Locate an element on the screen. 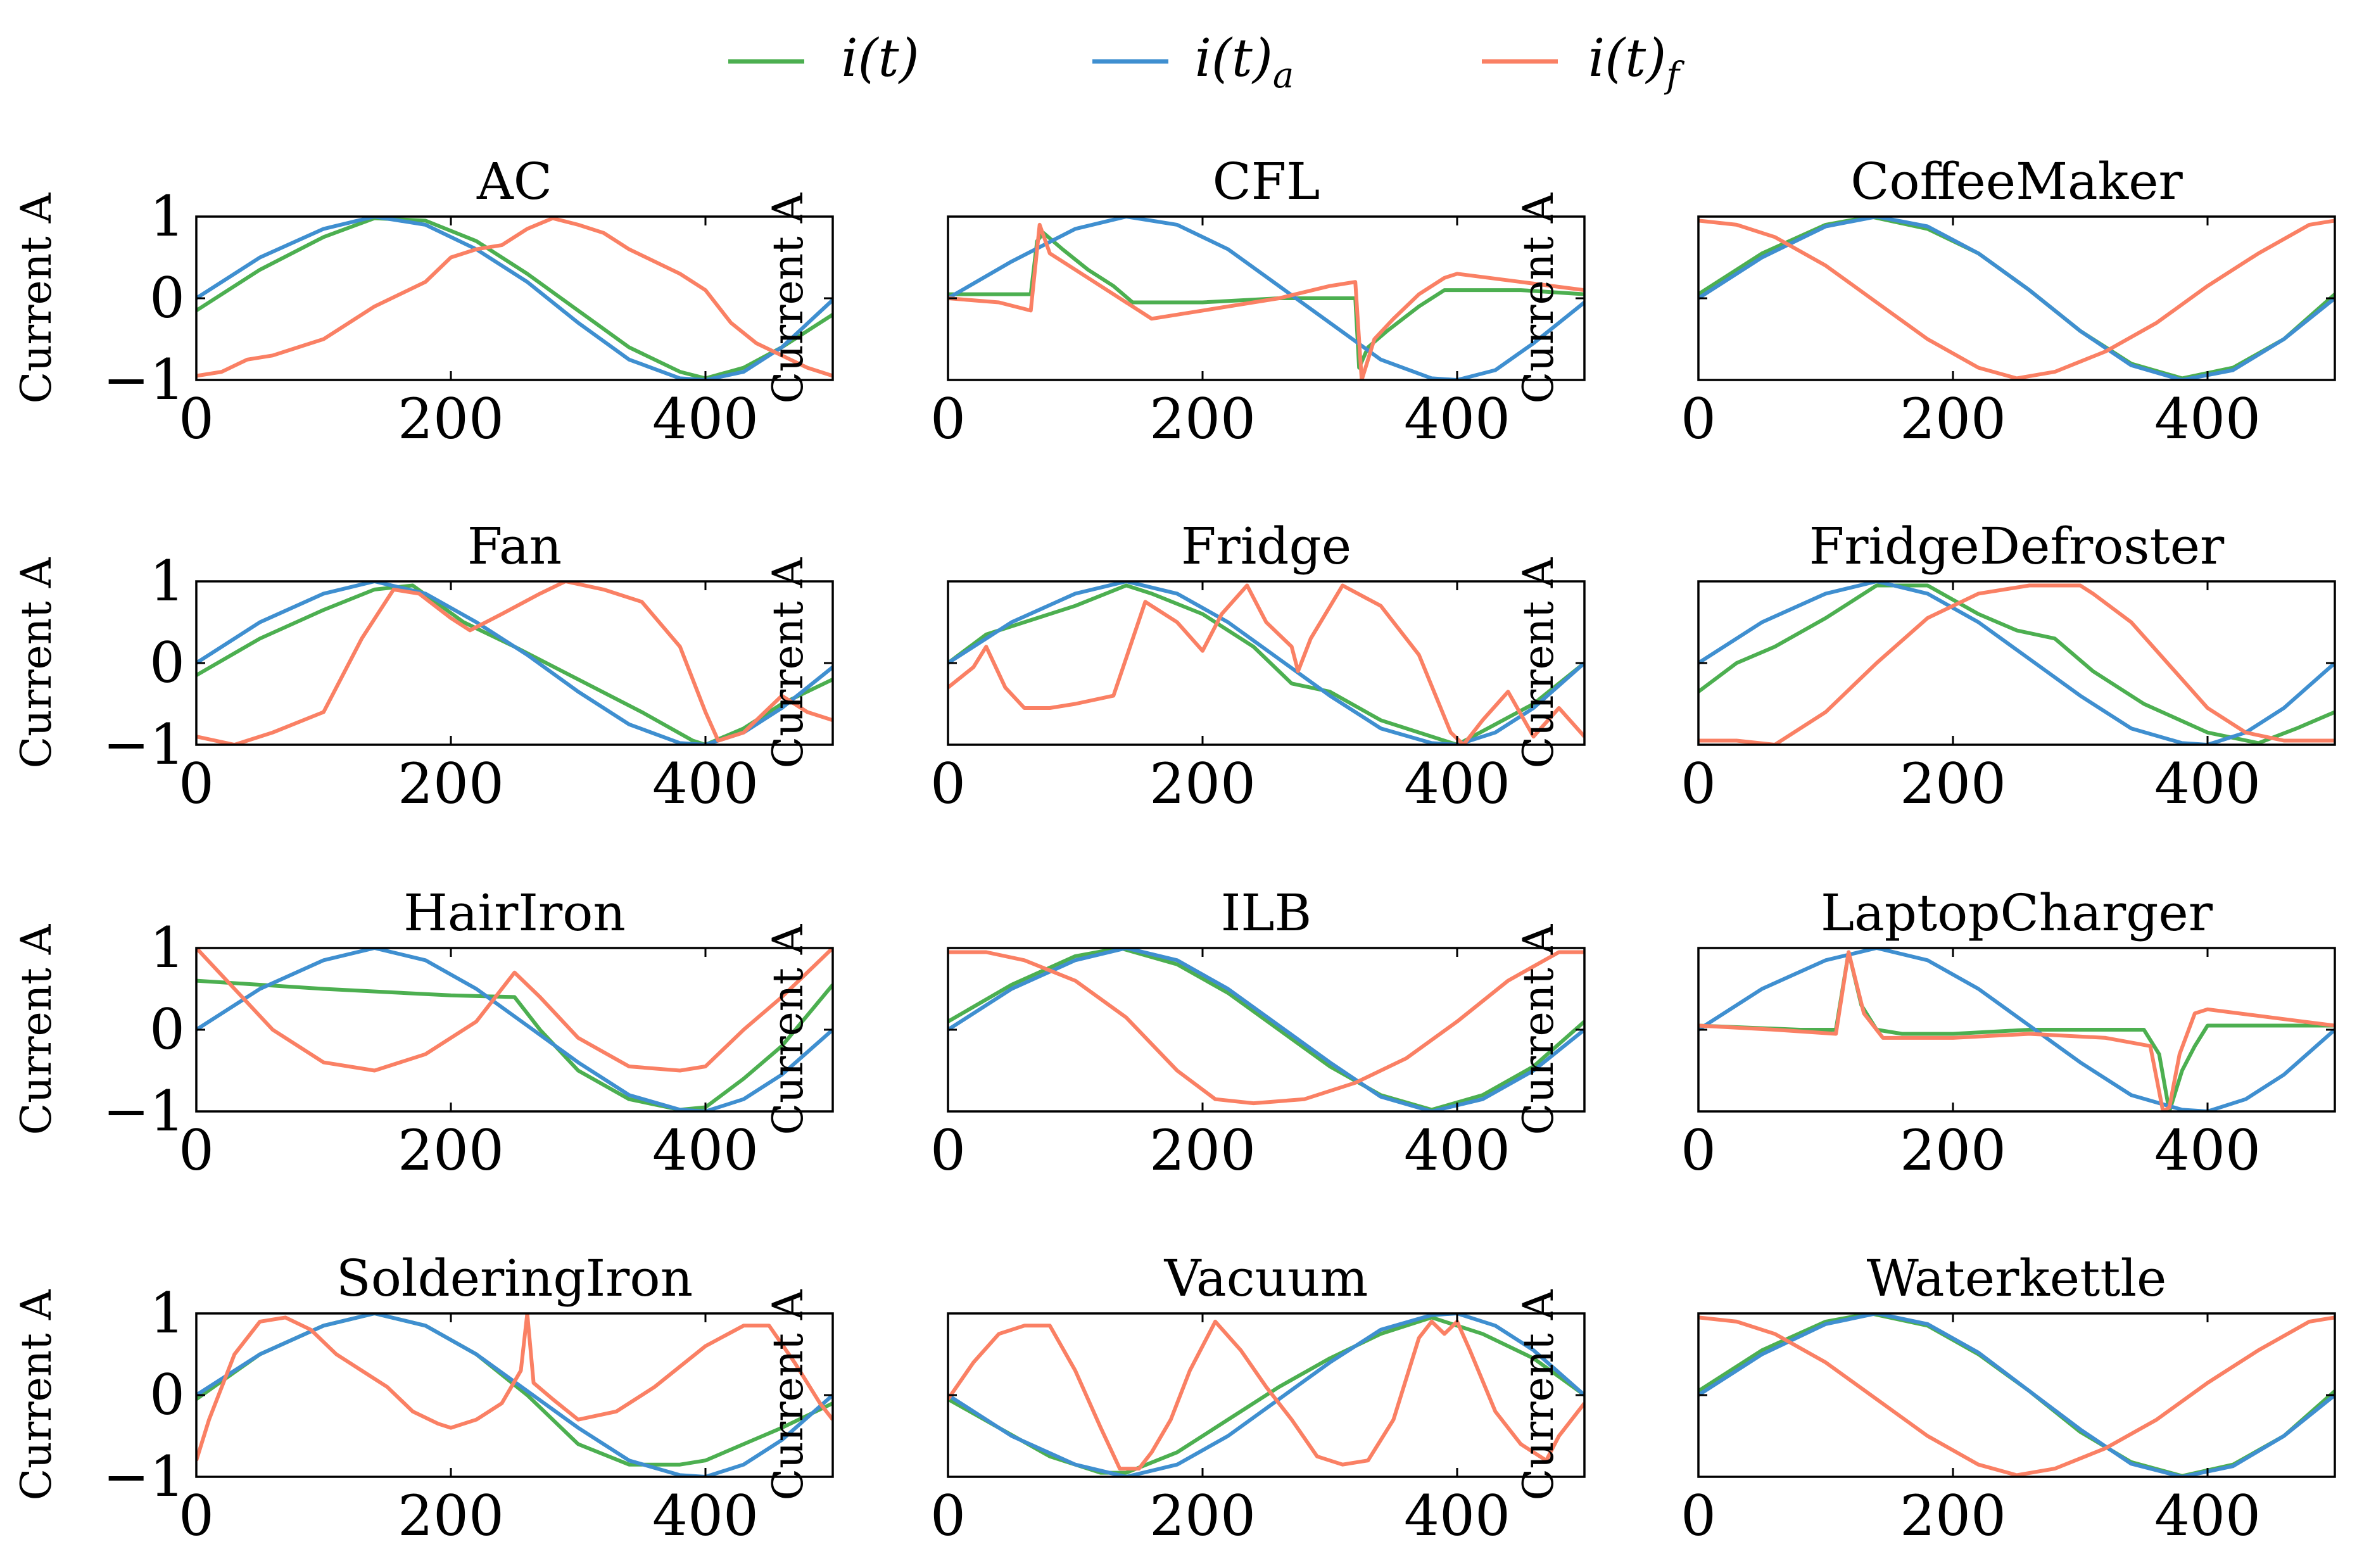 This screenshot has width=2357, height=1568. subplot-title: Vacuum is located at coordinates (1266, 1278).